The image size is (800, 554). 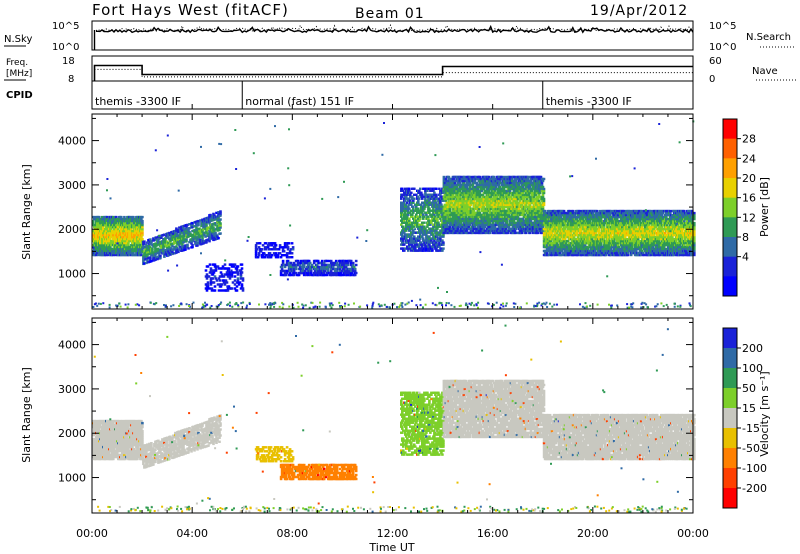 What do you see at coordinates (768, 37) in the screenshot?
I see `noise-right-label: N.Search` at bounding box center [768, 37].